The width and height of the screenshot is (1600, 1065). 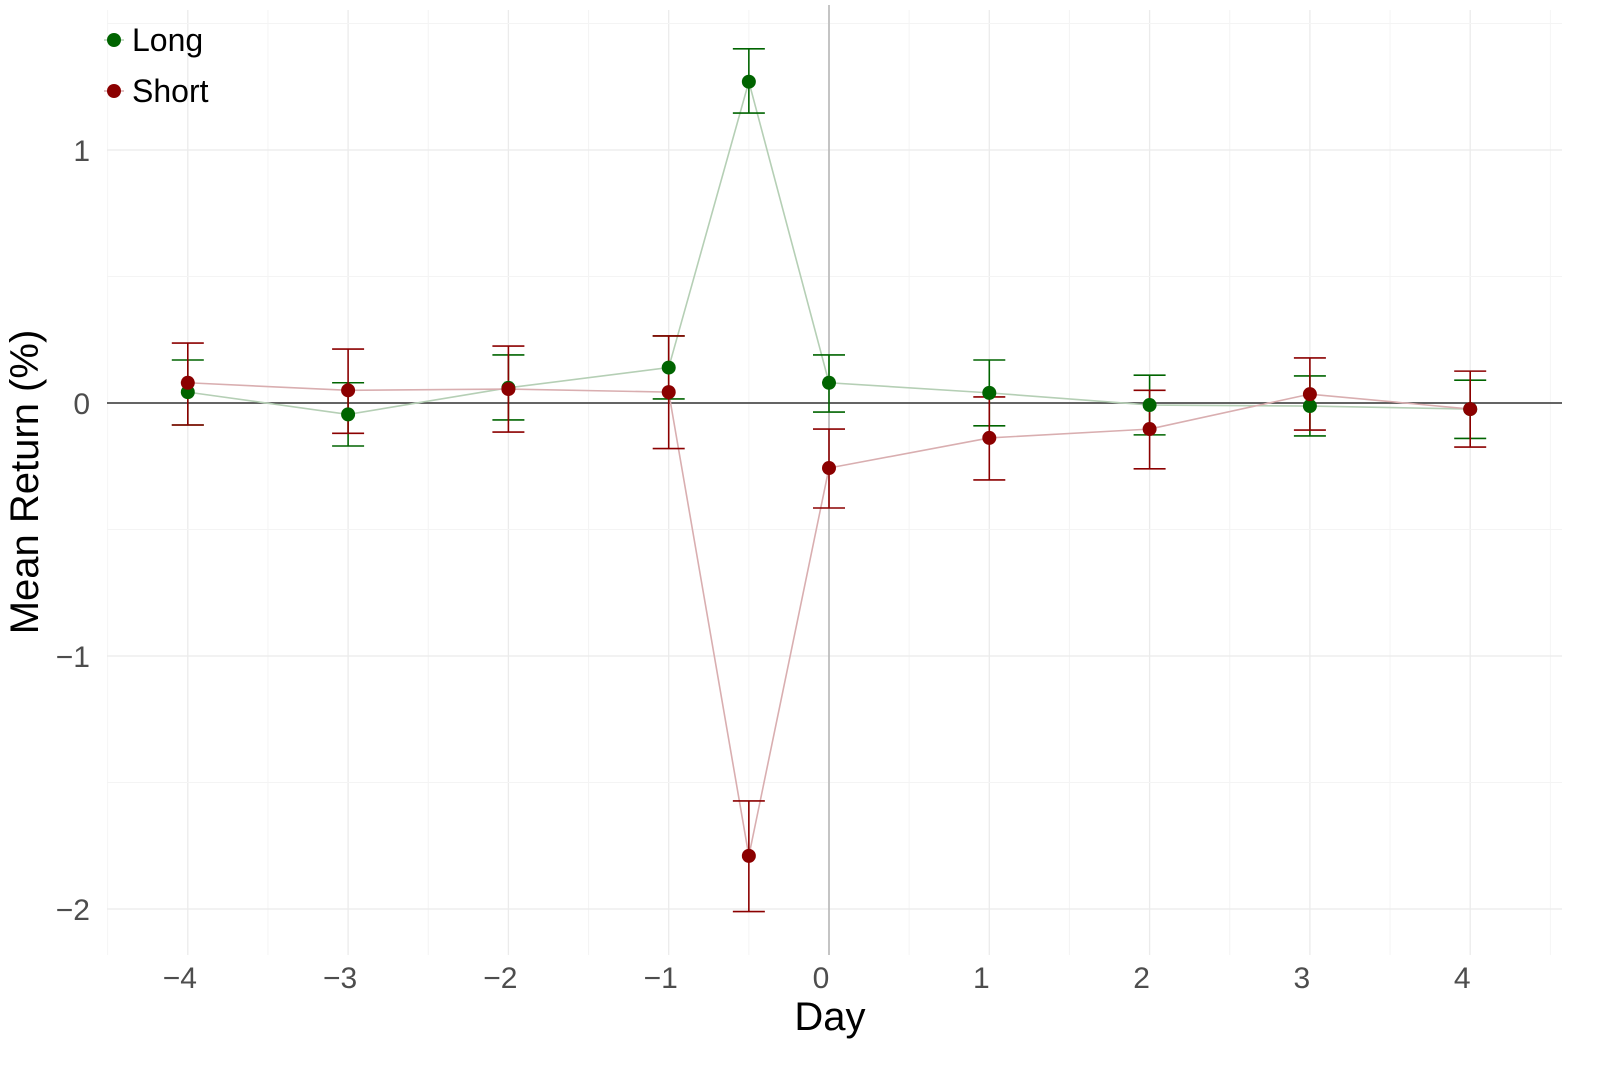 What do you see at coordinates (180, 978) in the screenshot?
I see `x-tick-label: −4` at bounding box center [180, 978].